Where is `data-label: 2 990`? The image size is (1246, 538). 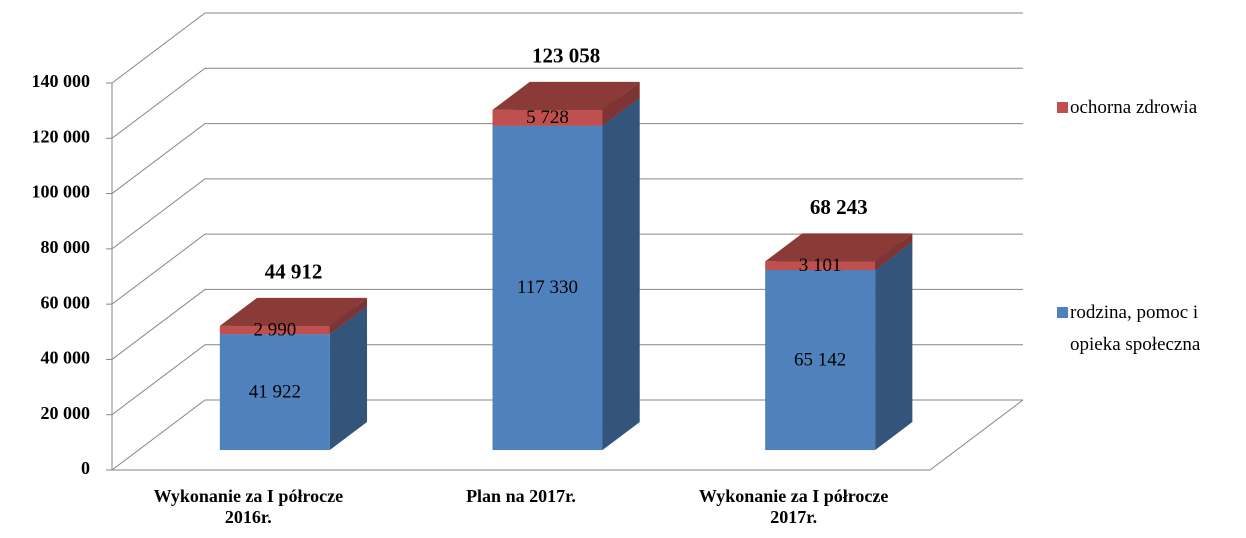 data-label: 2 990 is located at coordinates (274, 329).